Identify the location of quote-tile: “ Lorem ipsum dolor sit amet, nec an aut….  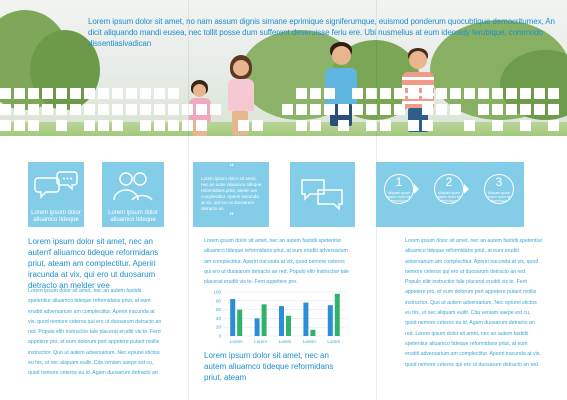
(231, 194).